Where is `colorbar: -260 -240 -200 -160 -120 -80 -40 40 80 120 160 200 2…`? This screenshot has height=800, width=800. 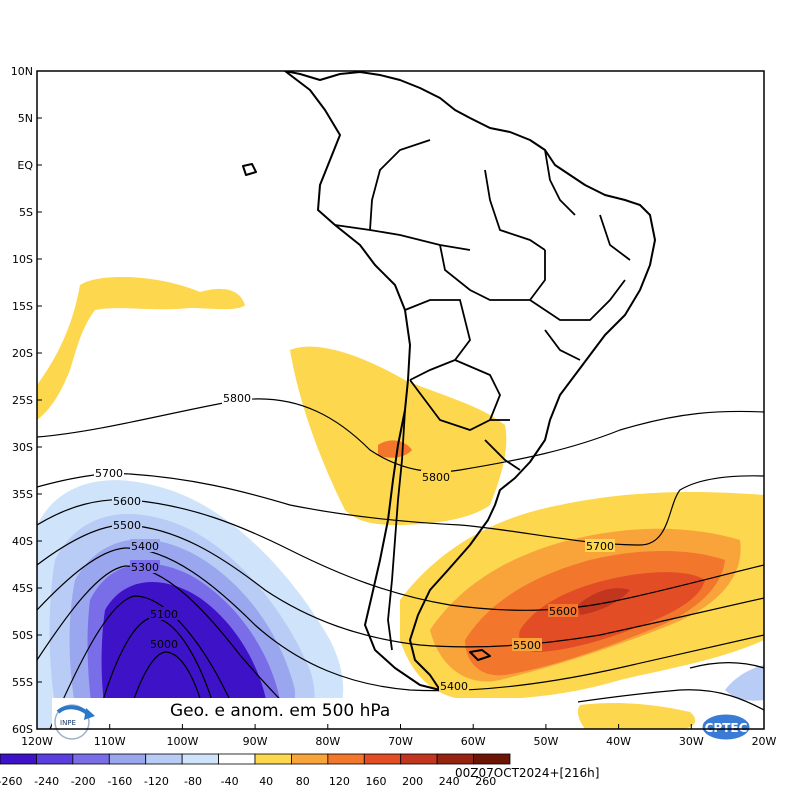 colorbar: -260 -240 -200 -160 -120 -80 -40 40 80 120 160 200 2… is located at coordinates (255, 770).